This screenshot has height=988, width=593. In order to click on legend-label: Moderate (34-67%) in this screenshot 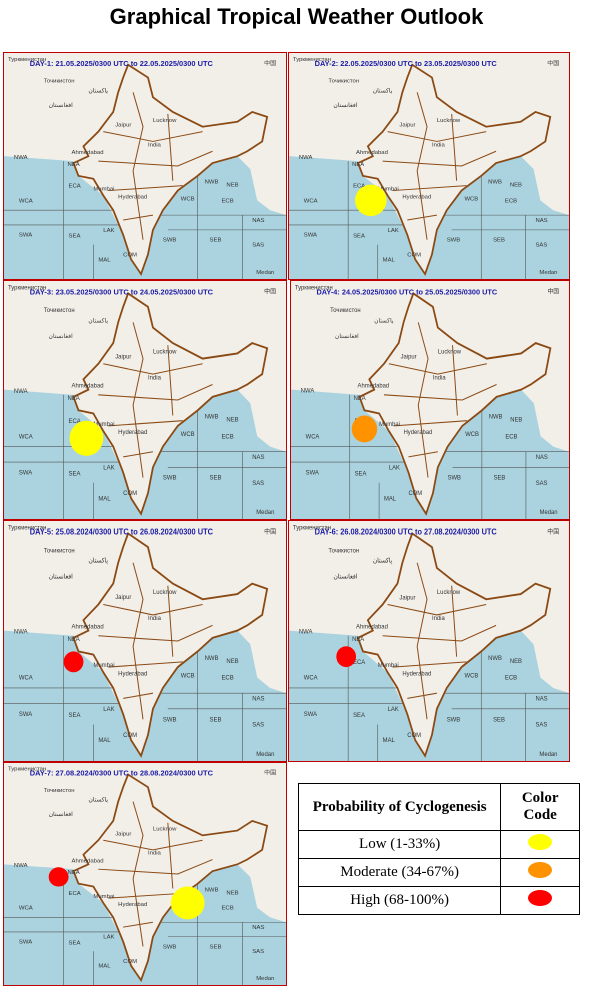, I will do `click(399, 872)`.